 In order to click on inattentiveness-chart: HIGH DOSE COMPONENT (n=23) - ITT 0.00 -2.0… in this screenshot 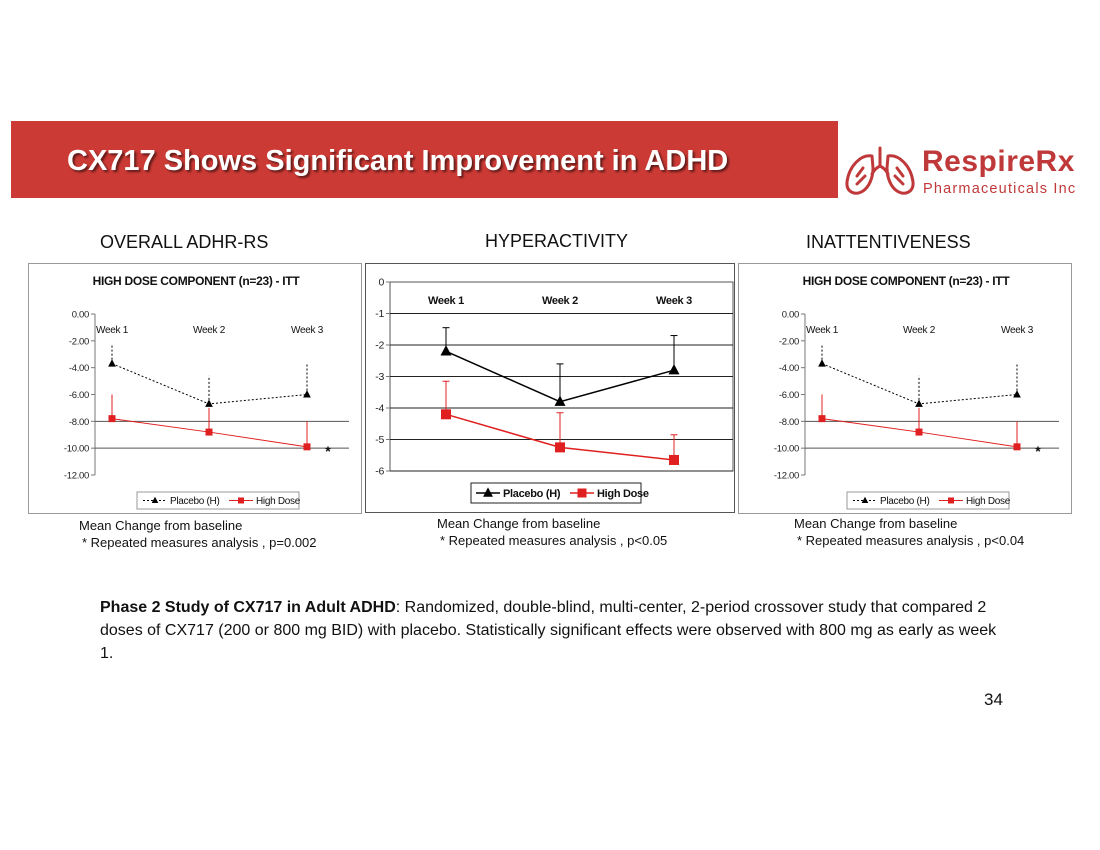, I will do `click(916, 392)`.